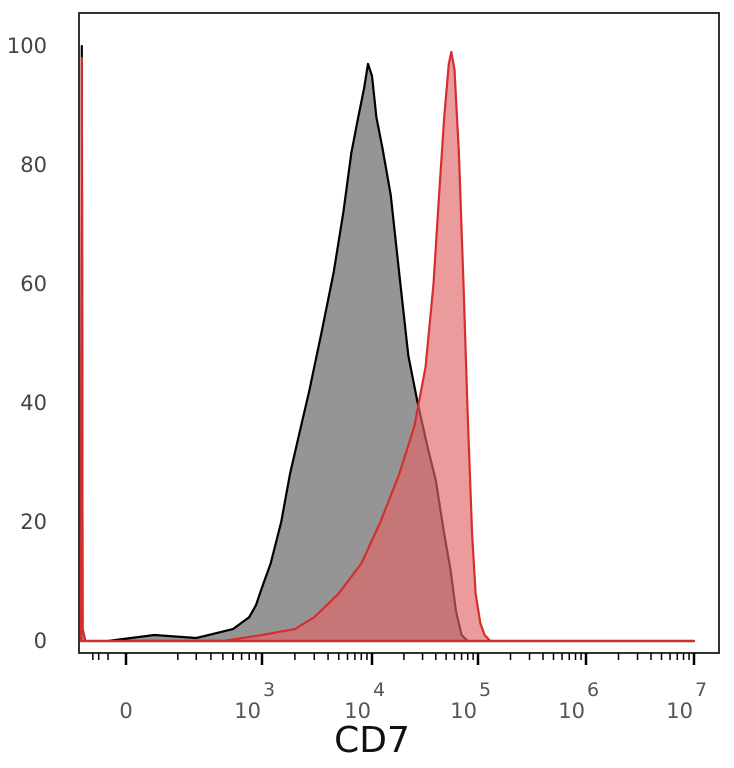  I want to click on x-tick-label-3: 10³, so click(254, 701).